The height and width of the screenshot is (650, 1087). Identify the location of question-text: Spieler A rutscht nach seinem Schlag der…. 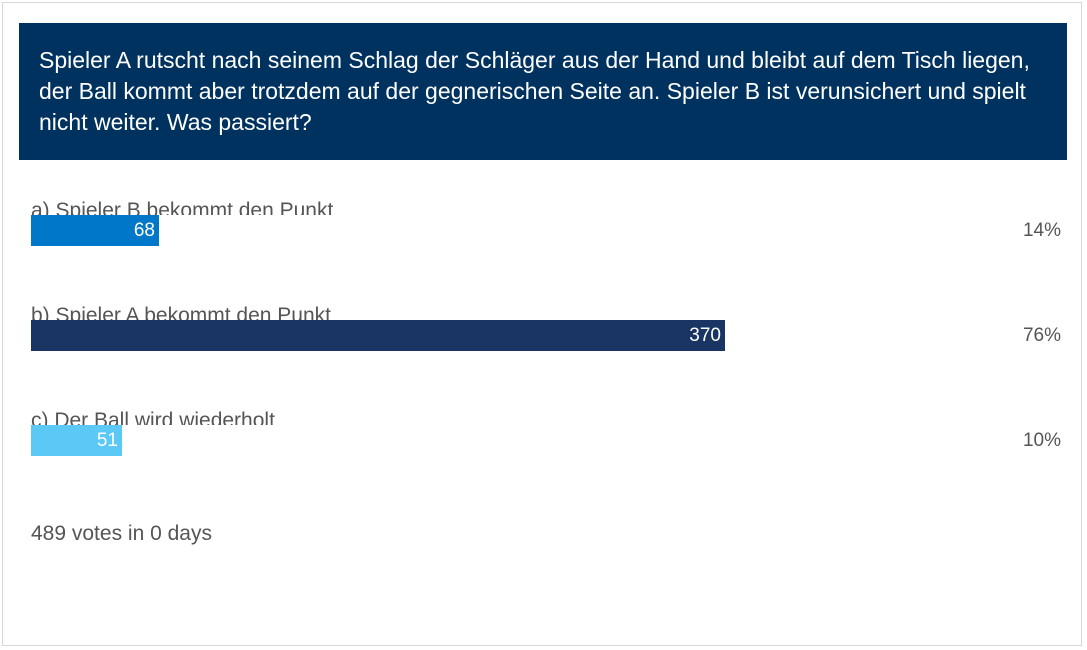
(534, 91).